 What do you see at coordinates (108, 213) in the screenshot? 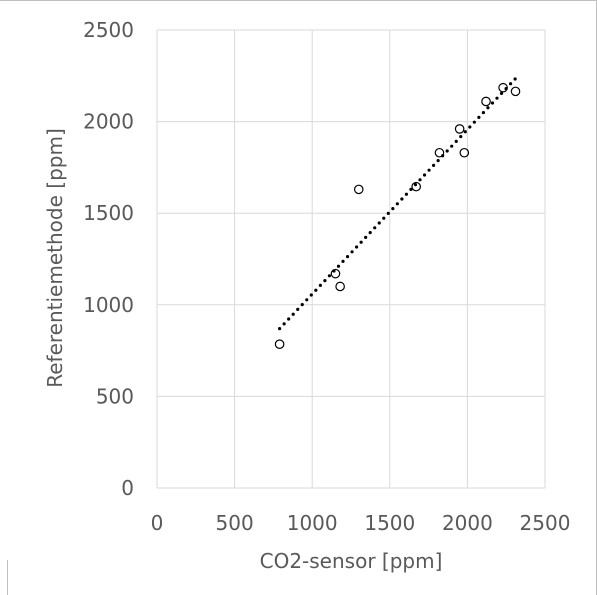
I see `y-tick-label-3: 1500` at bounding box center [108, 213].